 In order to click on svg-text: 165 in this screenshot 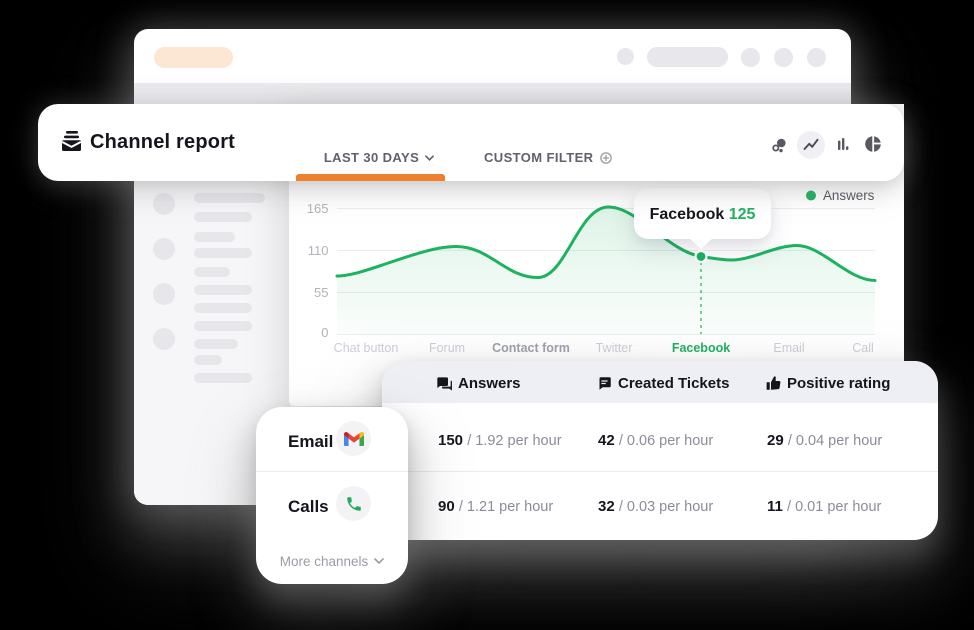, I will do `click(318, 208)`.